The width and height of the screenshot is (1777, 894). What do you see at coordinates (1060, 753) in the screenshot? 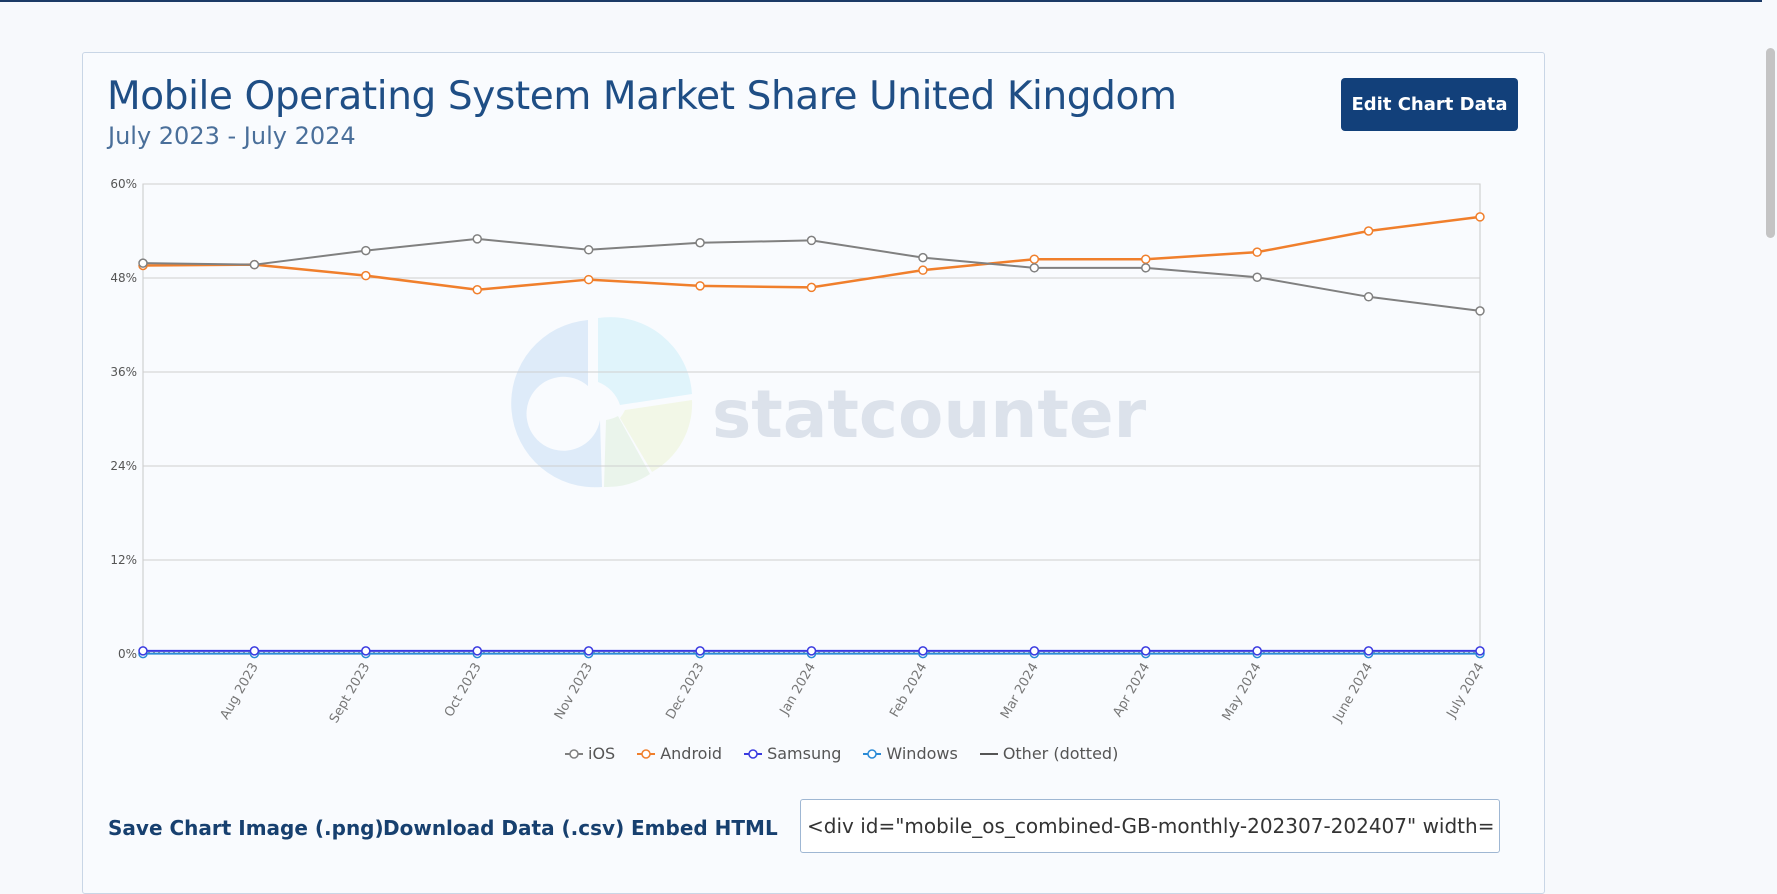
I see `legend-label: Other (dotted)` at bounding box center [1060, 753].